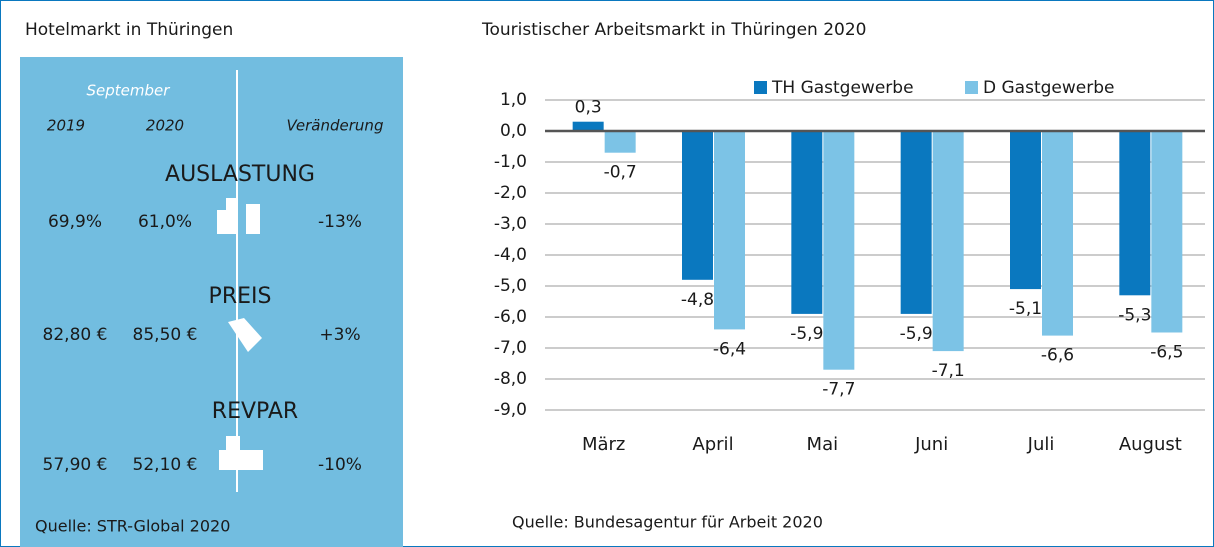 The width and height of the screenshot is (1214, 547). What do you see at coordinates (823, 444) in the screenshot?
I see `x-tick-label: Mai` at bounding box center [823, 444].